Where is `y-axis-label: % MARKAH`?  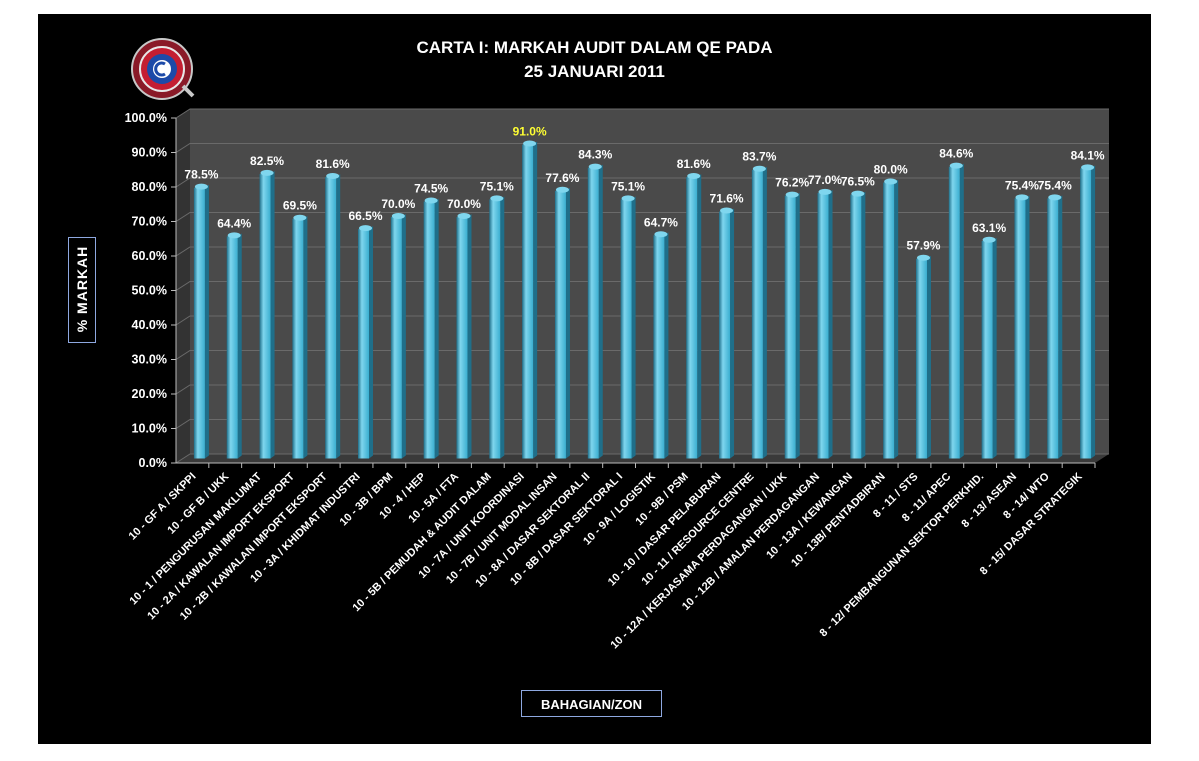 y-axis-label: % MARKAH is located at coordinates (82, 289).